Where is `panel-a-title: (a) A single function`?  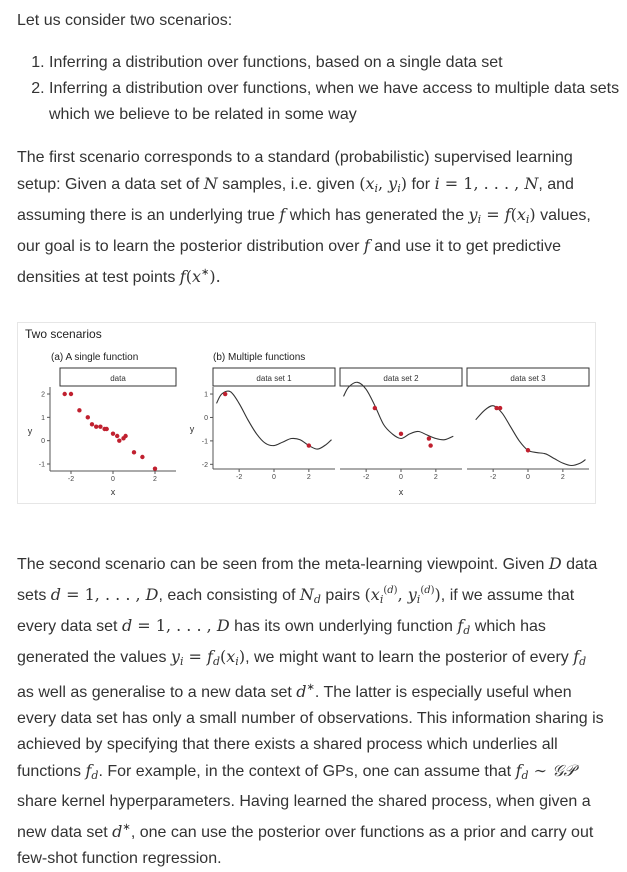
panel-a-title: (a) A single function is located at coordinates (94, 357).